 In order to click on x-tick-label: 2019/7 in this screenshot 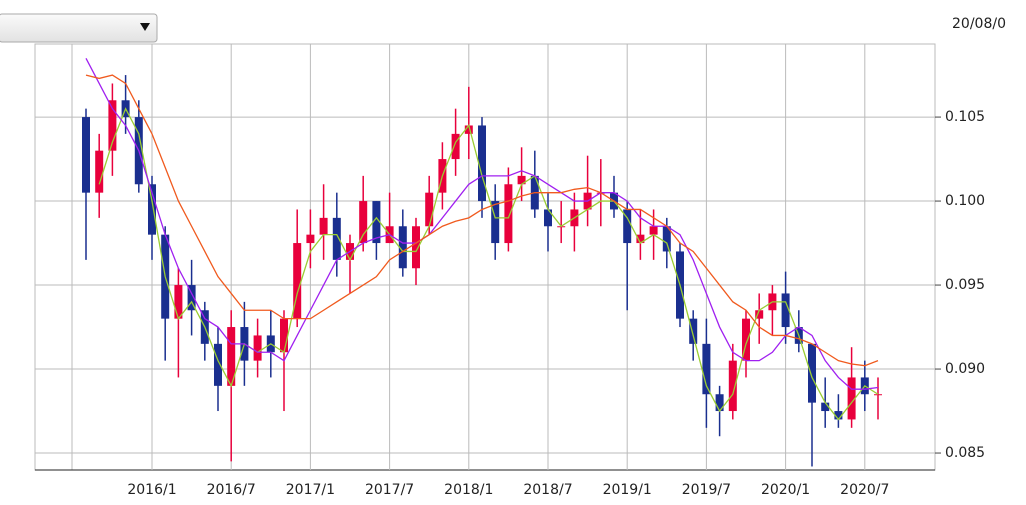, I will do `click(706, 490)`.